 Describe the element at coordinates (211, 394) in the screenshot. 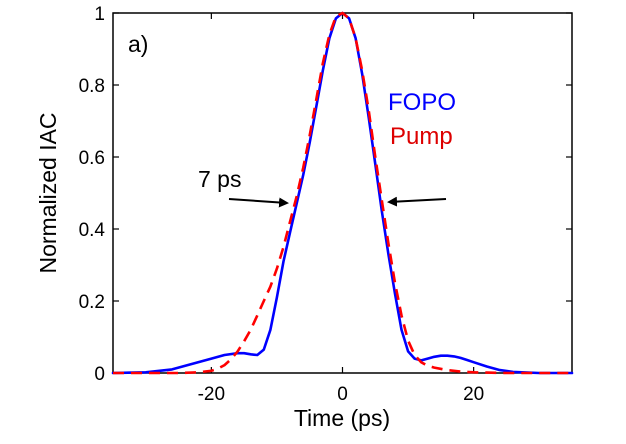

I see `x-tick-label: -20` at that location.